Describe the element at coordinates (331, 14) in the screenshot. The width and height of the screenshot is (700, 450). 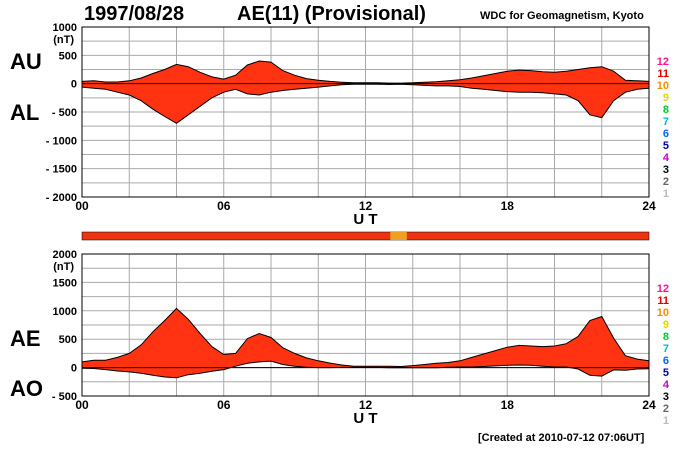
I see `index-title: AE(11) (Provisional)` at that location.